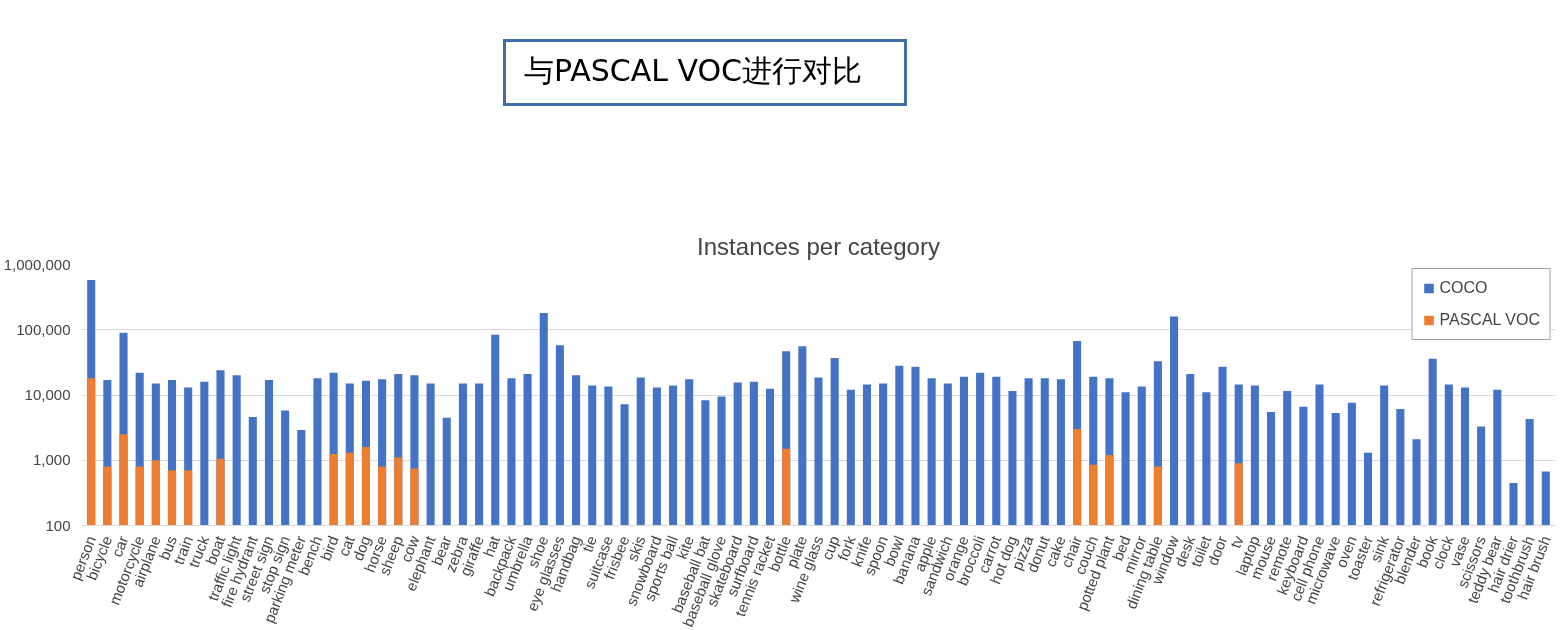  I want to click on legend-label: COCO, so click(1463, 288).